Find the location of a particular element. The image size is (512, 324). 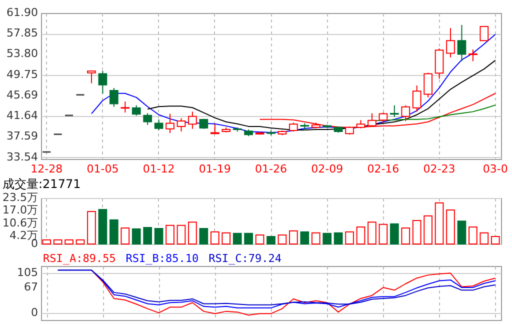

y-tick-label: 23.5万 is located at coordinates (20, 197).